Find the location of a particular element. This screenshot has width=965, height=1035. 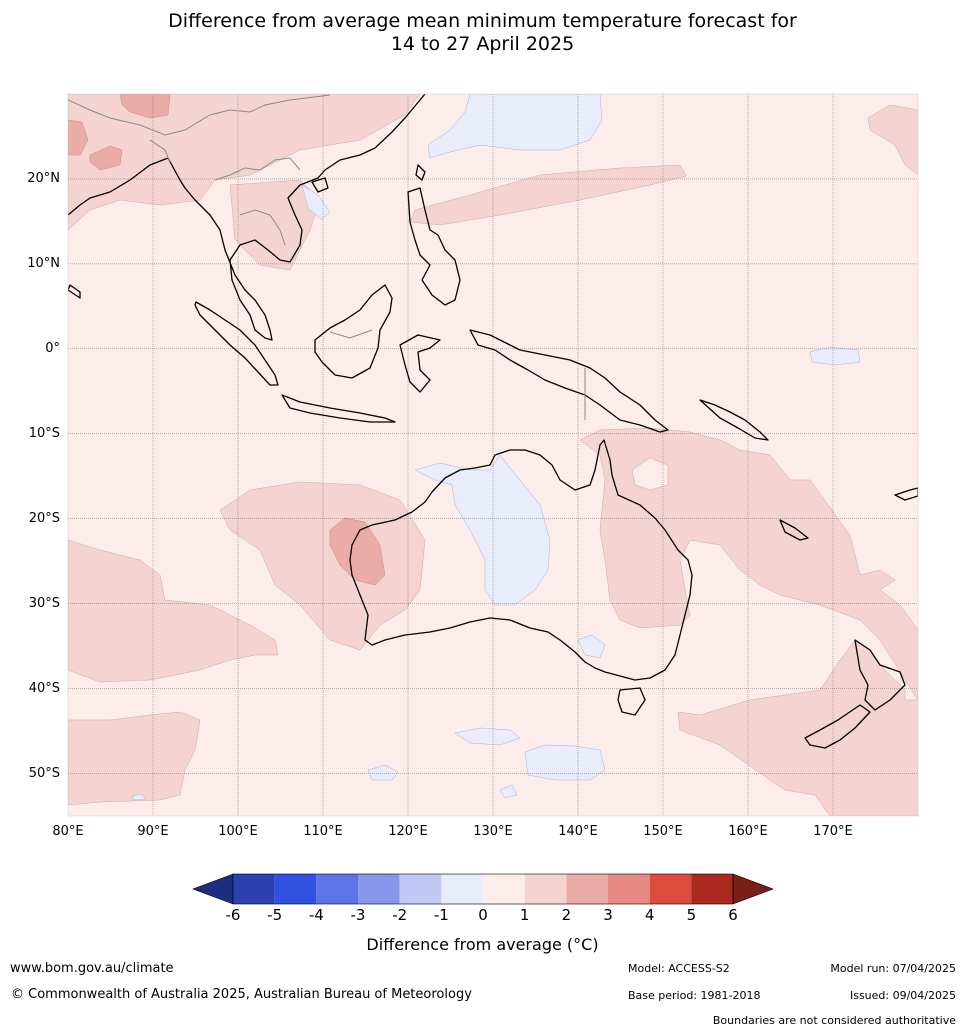

colorbar-tick-label: 0 is located at coordinates (483, 915).